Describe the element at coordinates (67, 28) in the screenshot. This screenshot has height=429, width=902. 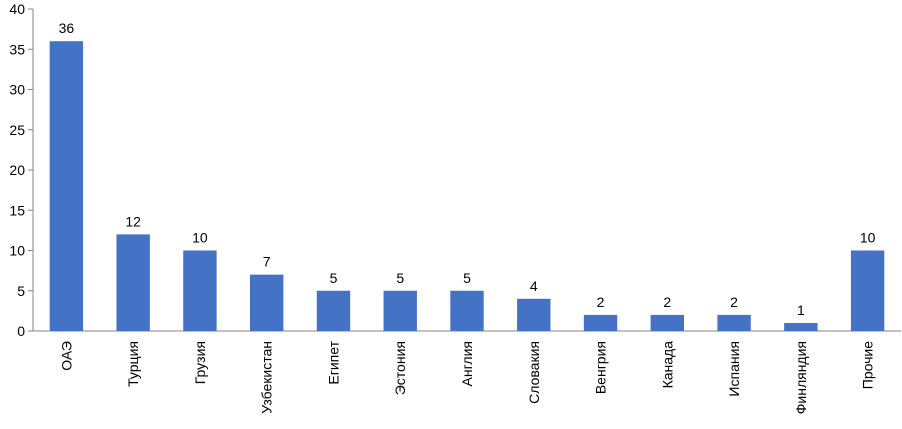
I see `data-label: 36` at that location.